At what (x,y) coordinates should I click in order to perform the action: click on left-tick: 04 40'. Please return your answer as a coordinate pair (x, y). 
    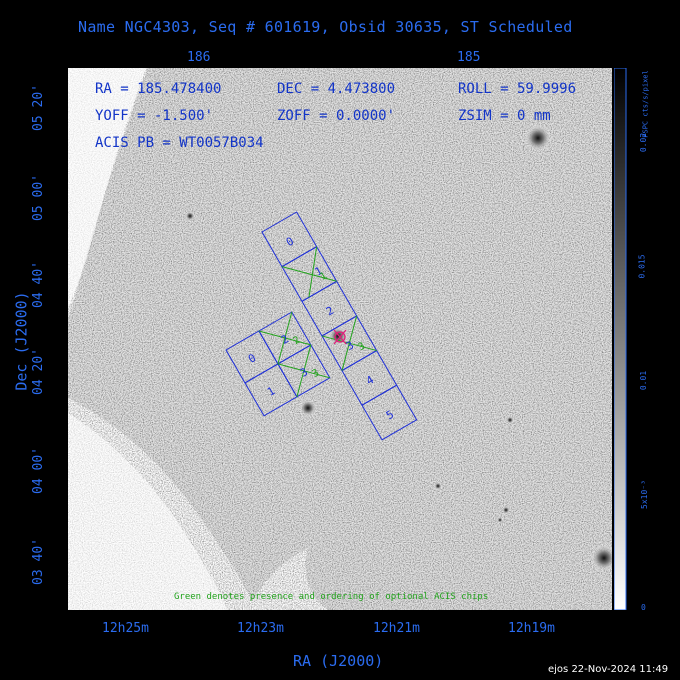
    Looking at the image, I should click on (38, 284).